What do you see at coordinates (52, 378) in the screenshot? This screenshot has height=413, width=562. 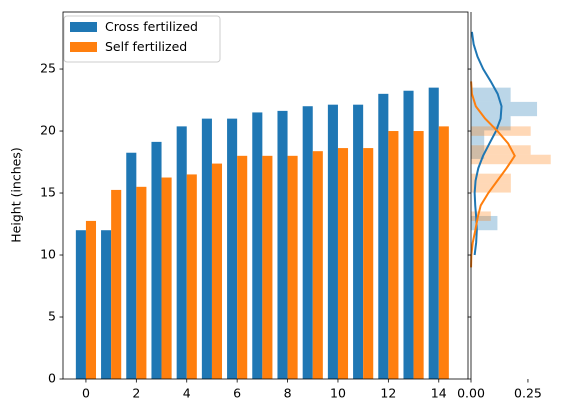 I see `y-tick-label: 0` at bounding box center [52, 378].